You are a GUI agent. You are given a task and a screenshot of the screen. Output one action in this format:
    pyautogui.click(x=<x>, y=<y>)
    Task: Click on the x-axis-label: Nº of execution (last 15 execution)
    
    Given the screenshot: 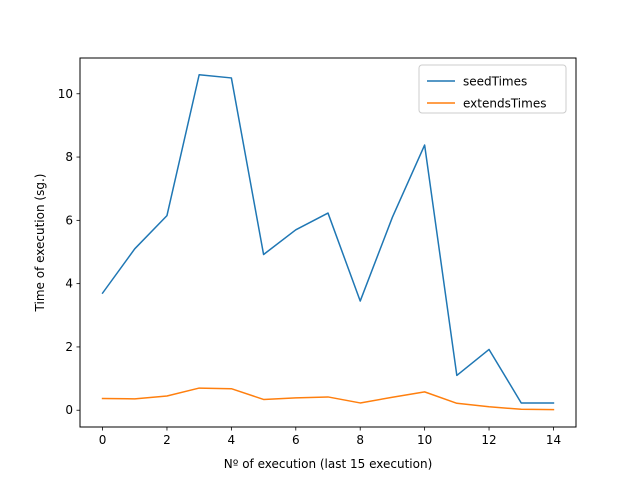 What is the action you would take?
    pyautogui.click(x=328, y=464)
    